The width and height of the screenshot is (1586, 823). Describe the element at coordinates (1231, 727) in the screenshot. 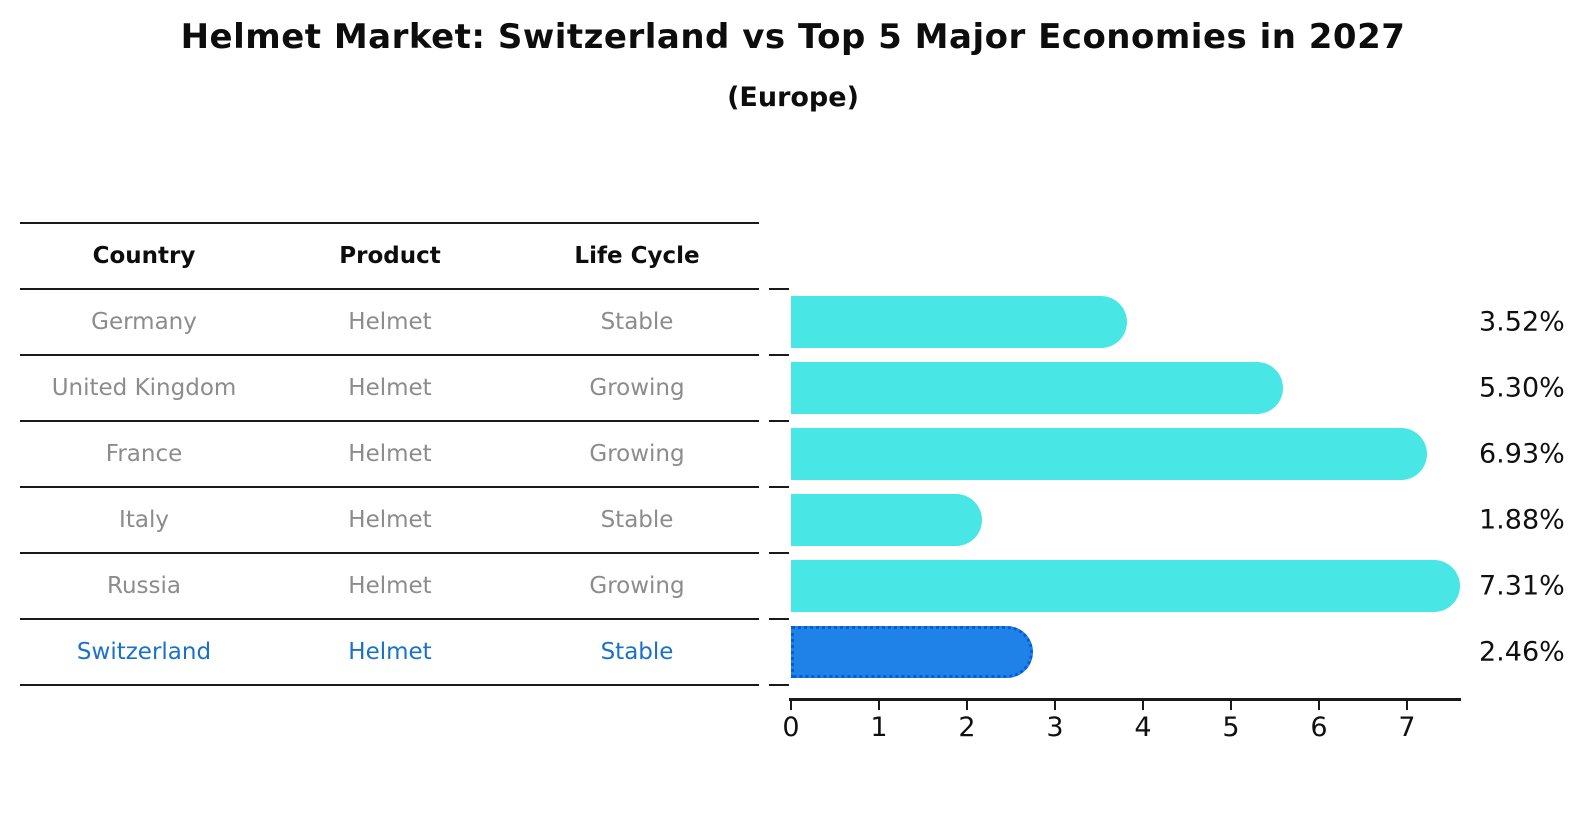

I see `x-tick-label-5: 5` at that location.